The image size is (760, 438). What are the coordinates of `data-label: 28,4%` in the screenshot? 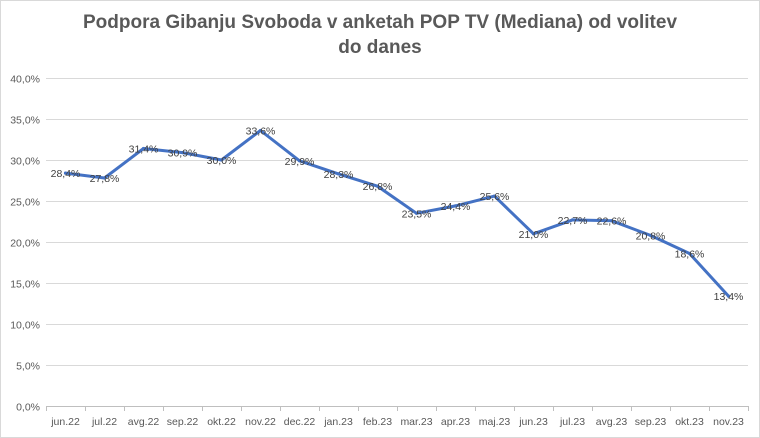 It's located at (66, 174).